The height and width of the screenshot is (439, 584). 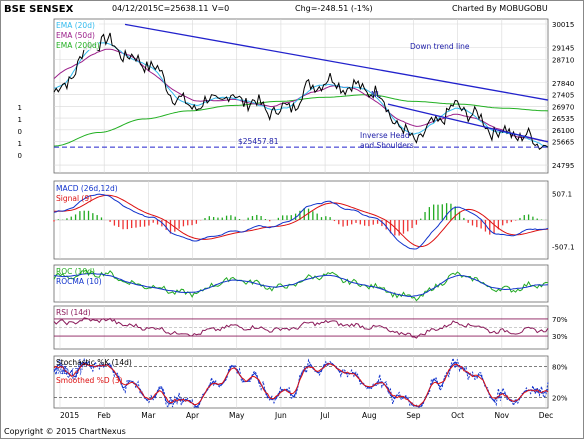 I want to click on month-label-nov: Nov, so click(x=501, y=415).